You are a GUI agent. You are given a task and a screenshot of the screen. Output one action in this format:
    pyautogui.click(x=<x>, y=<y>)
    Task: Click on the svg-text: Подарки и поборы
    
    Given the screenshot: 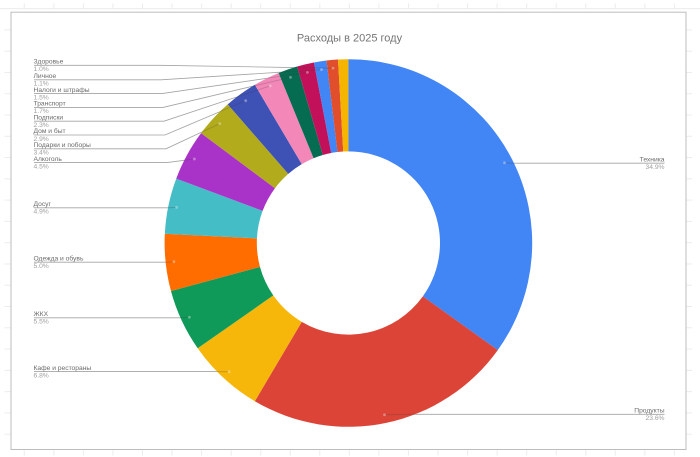 What is the action you would take?
    pyautogui.click(x=62, y=145)
    